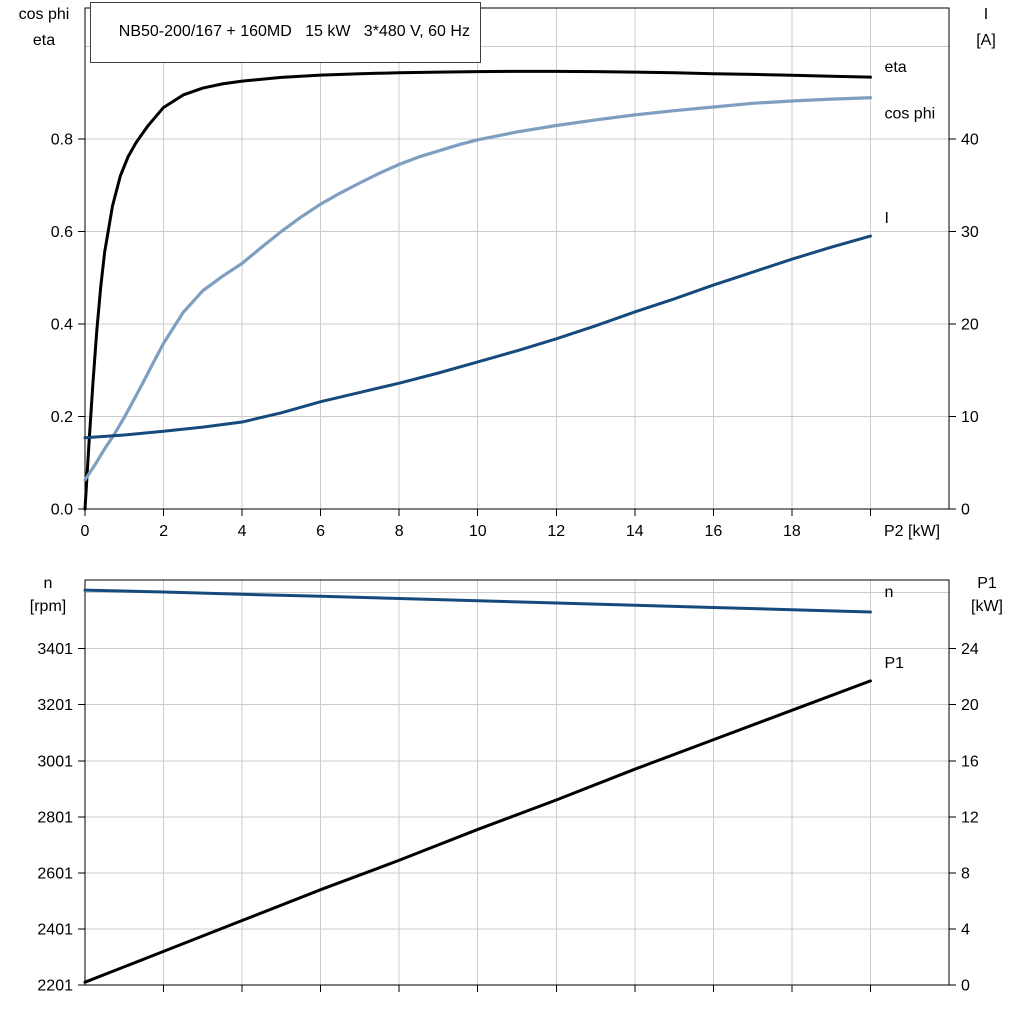  I want to click on top-chart-left-axis-header: cos phi eta, so click(44, 28).